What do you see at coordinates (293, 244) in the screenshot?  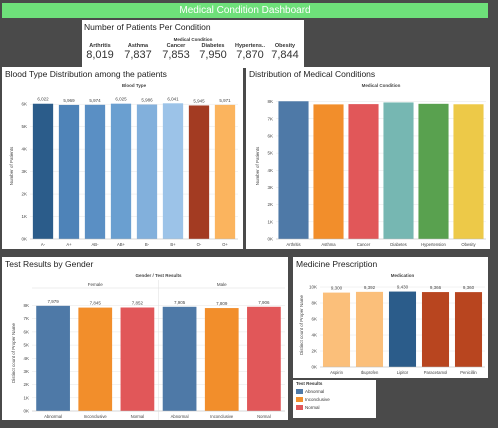 I see `x-tick-label: Arthritis` at bounding box center [293, 244].